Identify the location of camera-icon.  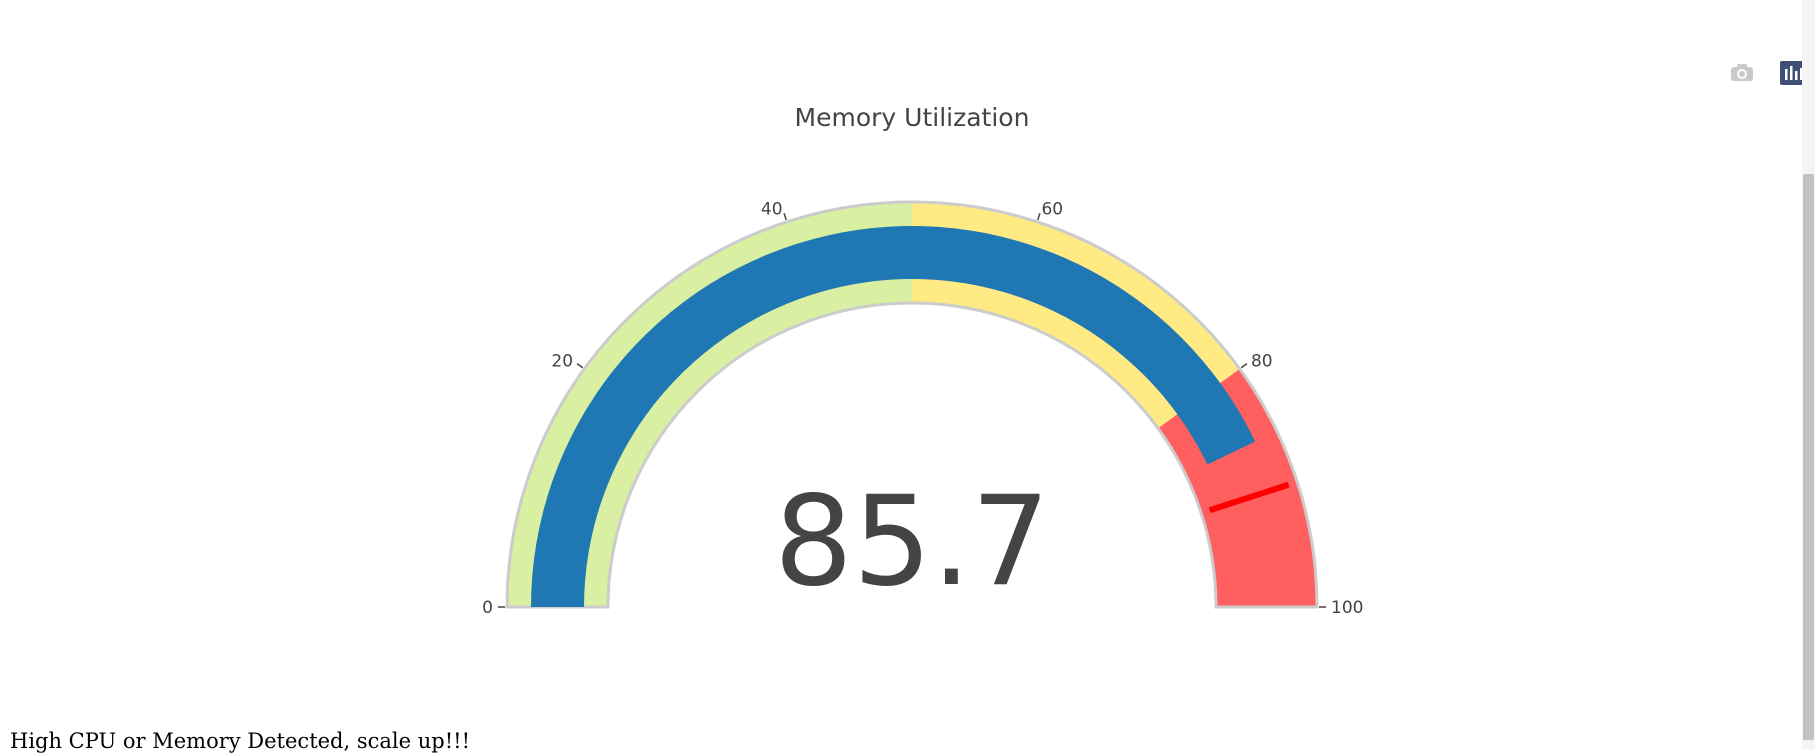
(1742, 73).